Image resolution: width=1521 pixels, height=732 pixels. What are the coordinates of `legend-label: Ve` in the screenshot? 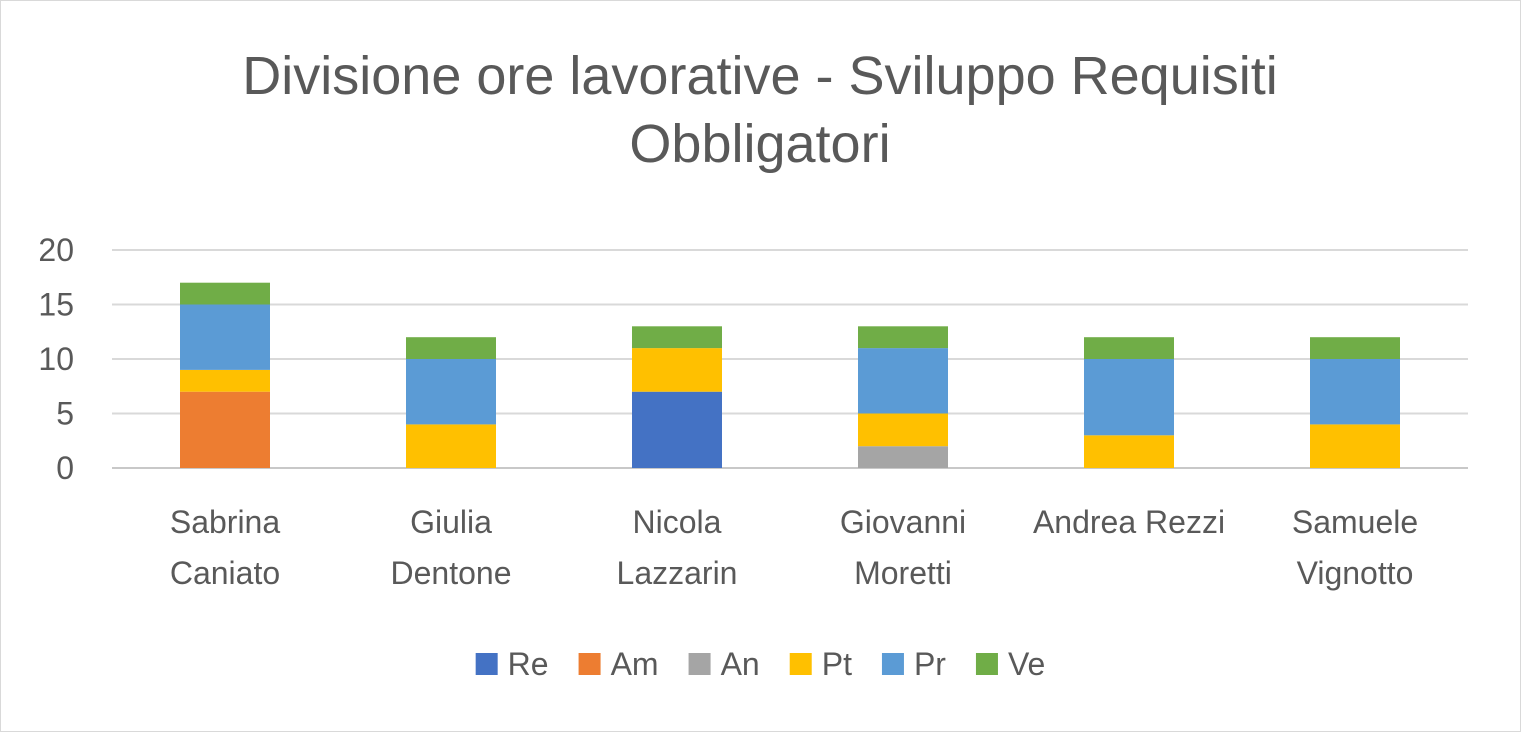 It's located at (1026, 664).